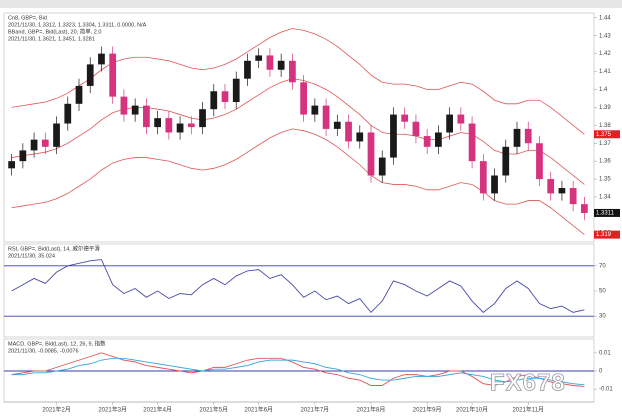 The image size is (622, 419). I want to click on y-tick-label: 1.39, so click(605, 108).